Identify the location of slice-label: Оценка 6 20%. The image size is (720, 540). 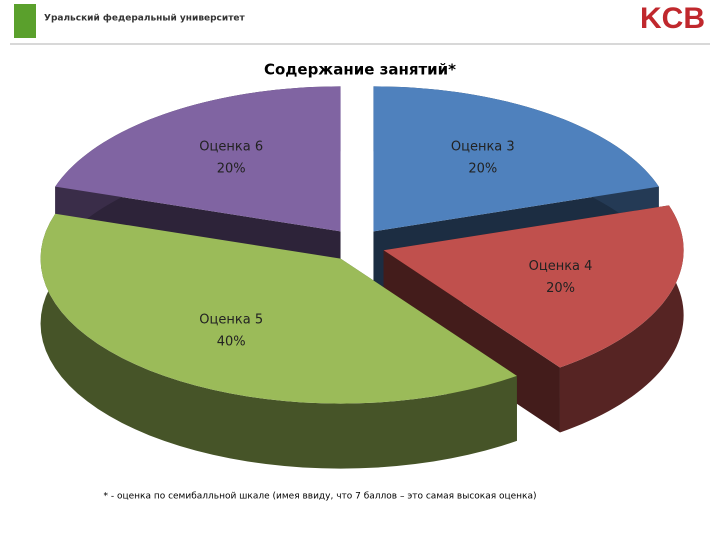
(231, 157).